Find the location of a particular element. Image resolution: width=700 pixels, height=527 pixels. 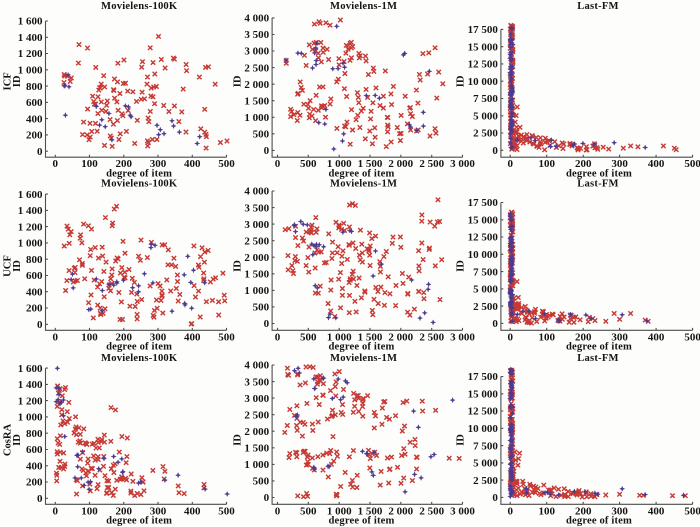

svg-text: 15 000 is located at coordinates (483, 221).